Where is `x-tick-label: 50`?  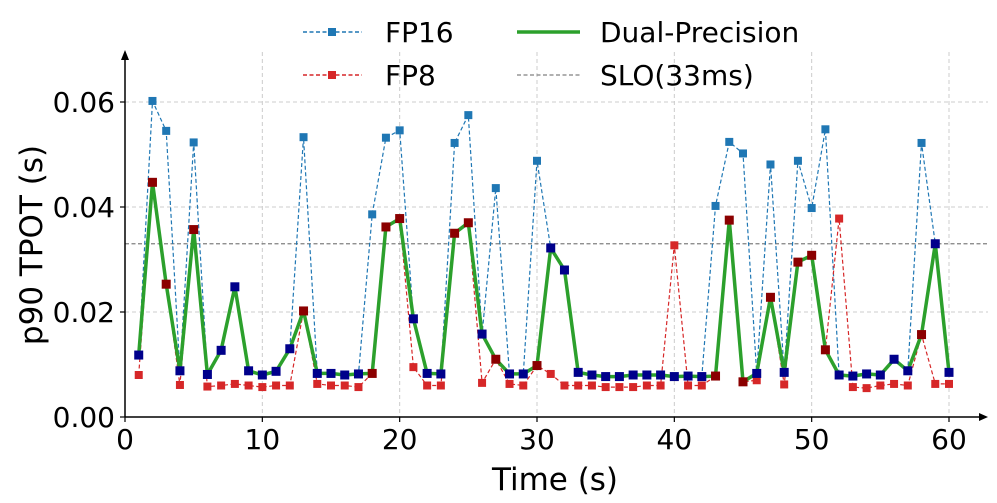 x-tick-label: 50 is located at coordinates (812, 439).